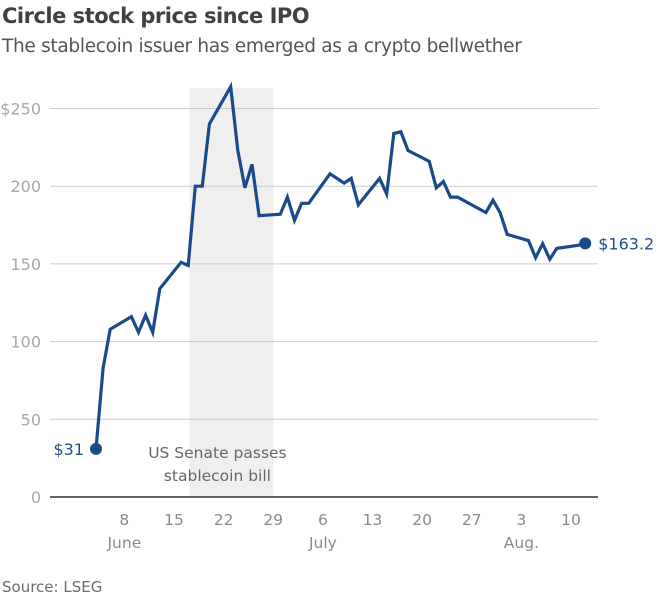  What do you see at coordinates (36, 497) in the screenshot?
I see `y-tick-label: 0` at bounding box center [36, 497].